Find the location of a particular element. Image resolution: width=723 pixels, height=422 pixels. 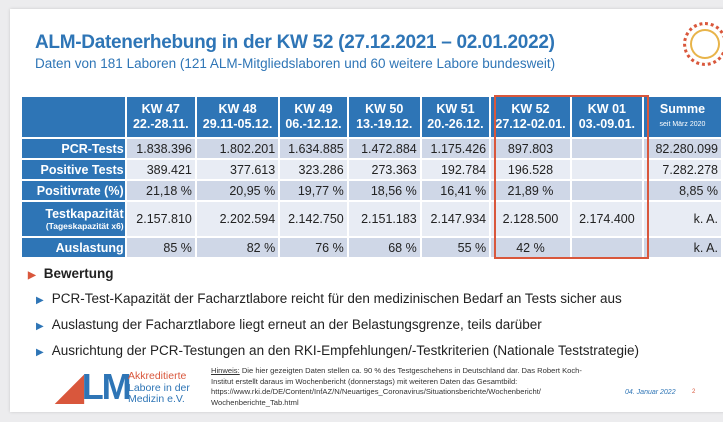

table-cell: 16,41 % is located at coordinates (455, 190).